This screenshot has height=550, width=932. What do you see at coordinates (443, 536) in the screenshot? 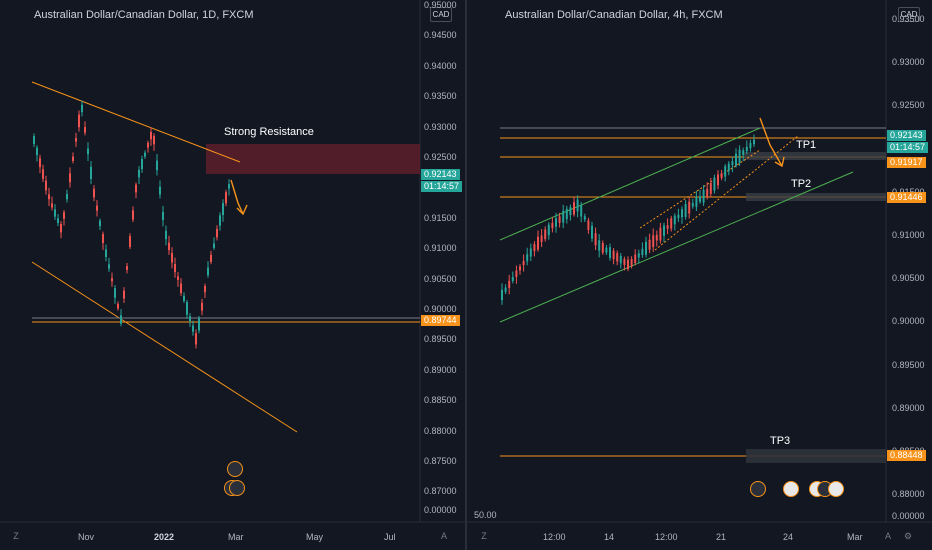
I see `left-auto-scale-button: A` at bounding box center [443, 536].